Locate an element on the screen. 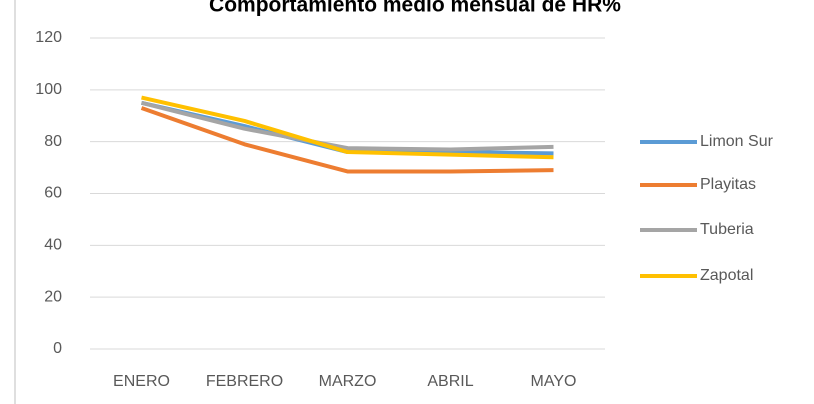  y-tick-label: 80 is located at coordinates (53, 141).